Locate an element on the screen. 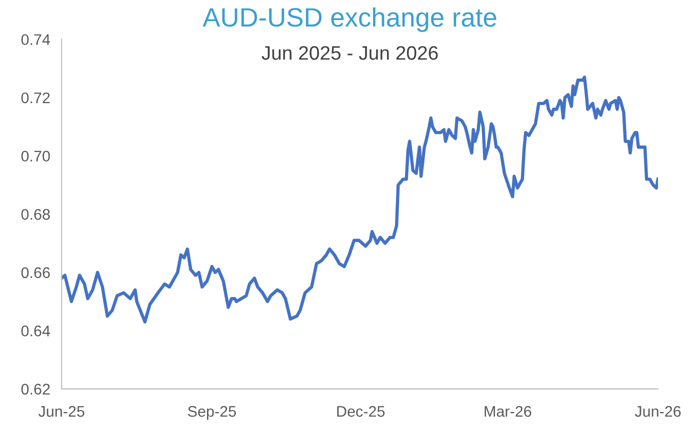 Image resolution: width=700 pixels, height=437 pixels. y-tick-label: 0.72 is located at coordinates (35, 98).